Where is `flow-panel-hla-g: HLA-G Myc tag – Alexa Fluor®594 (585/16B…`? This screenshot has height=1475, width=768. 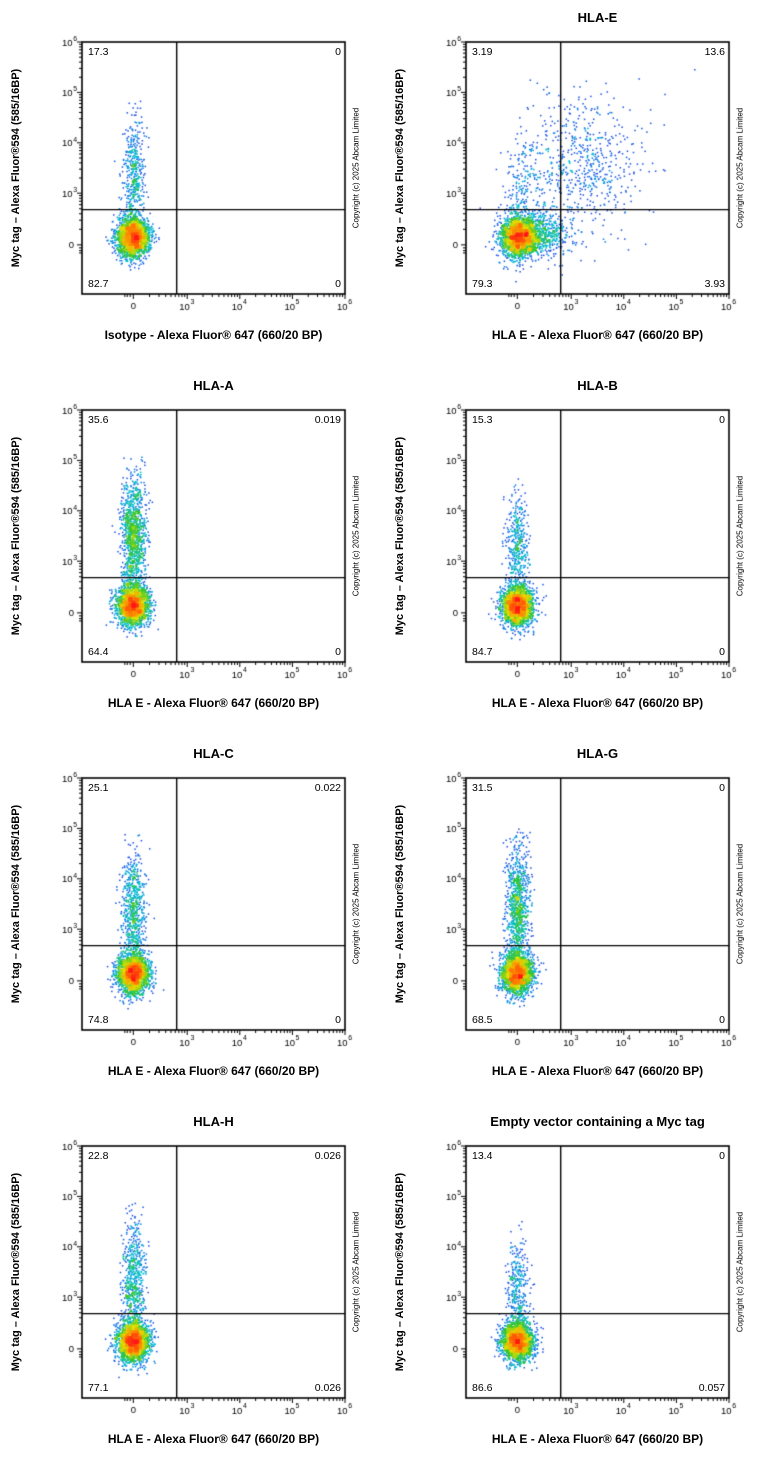 flow-panel-hla-g: HLA-G Myc tag – Alexa Fluor®594 (585/16B… is located at coordinates (576, 922).